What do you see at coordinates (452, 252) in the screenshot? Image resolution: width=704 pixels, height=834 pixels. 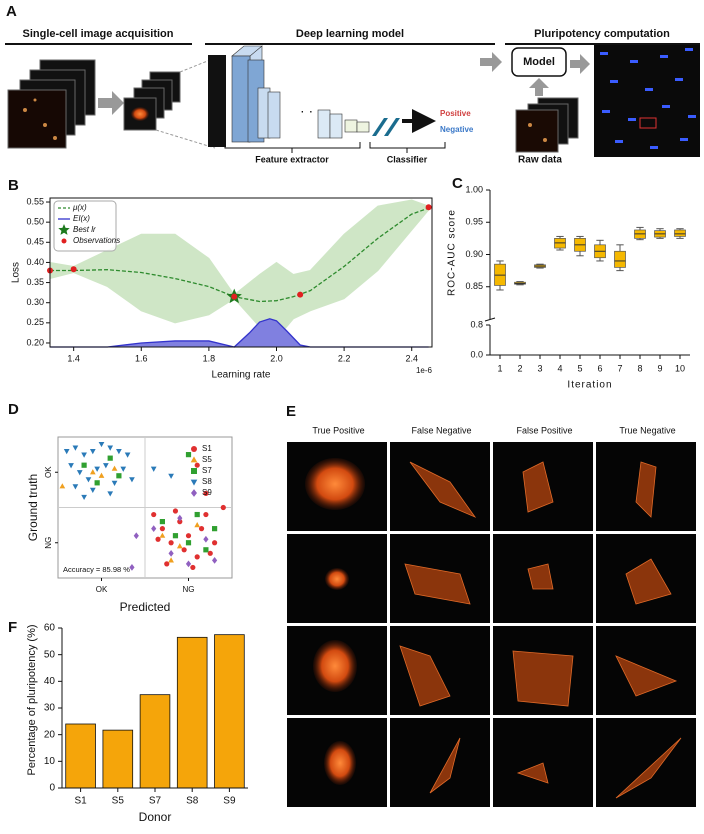 I see `y-axis-label: ROC-AUC score` at bounding box center [452, 252].